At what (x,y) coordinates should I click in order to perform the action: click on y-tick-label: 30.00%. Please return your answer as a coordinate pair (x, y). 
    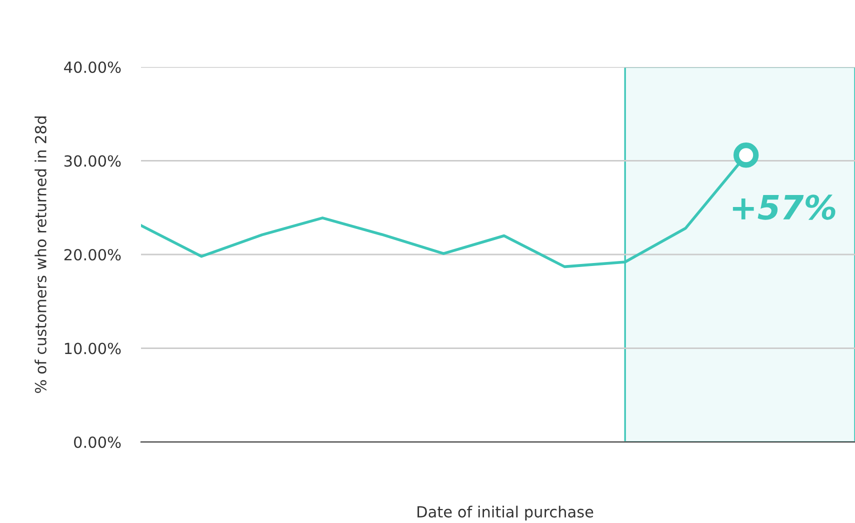
    Looking at the image, I should click on (92, 161).